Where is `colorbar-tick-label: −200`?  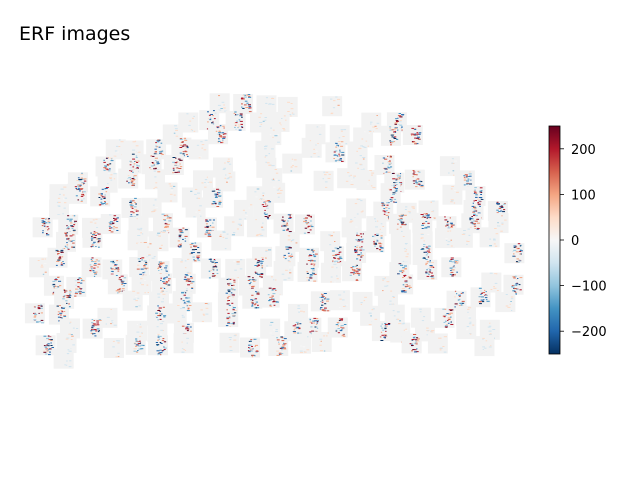
colorbar-tick-label: −200 is located at coordinates (589, 332).